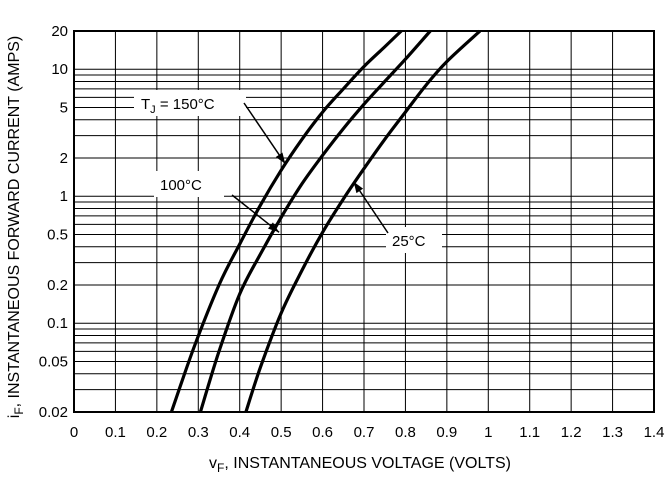 This screenshot has height=481, width=665. I want to click on x-tick-label: 0, so click(74, 432).